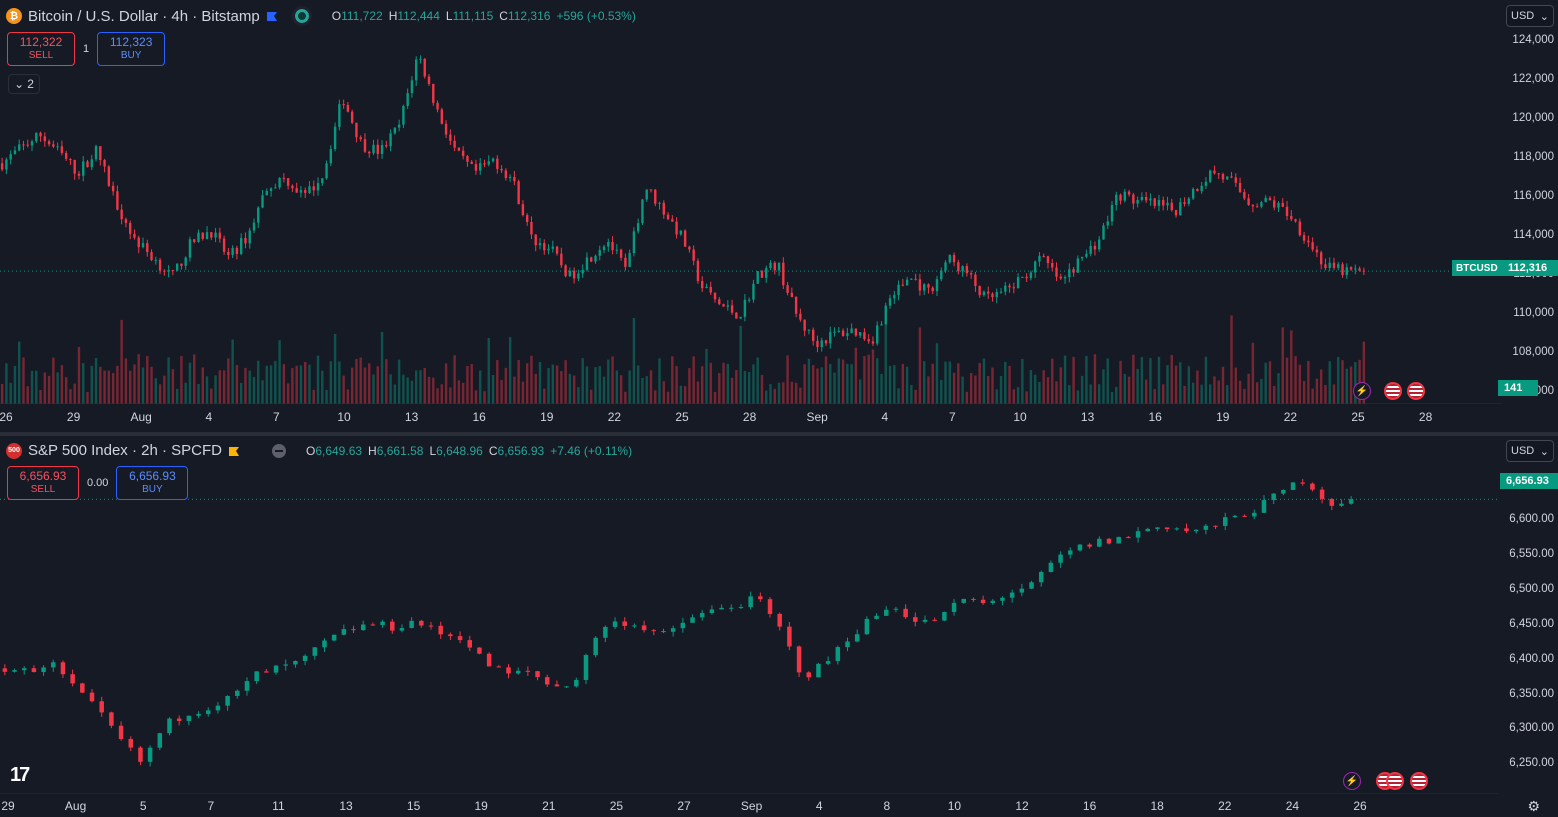  Describe the element at coordinates (24, 84) in the screenshot. I see `indicators-toggle-button: ⌄ 2` at that location.